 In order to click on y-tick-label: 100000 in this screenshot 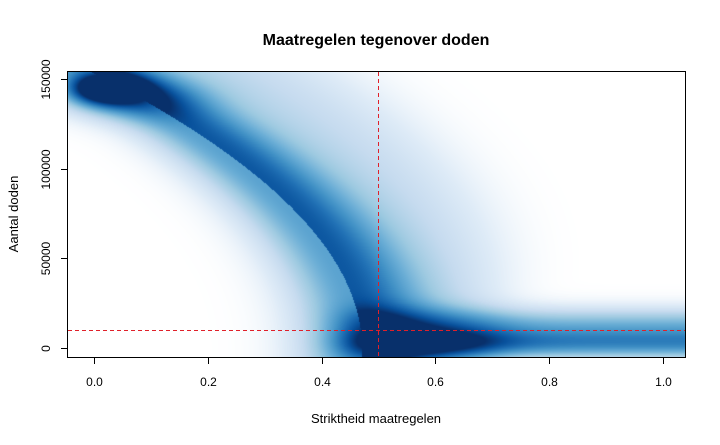, I will do `click(46, 169)`.